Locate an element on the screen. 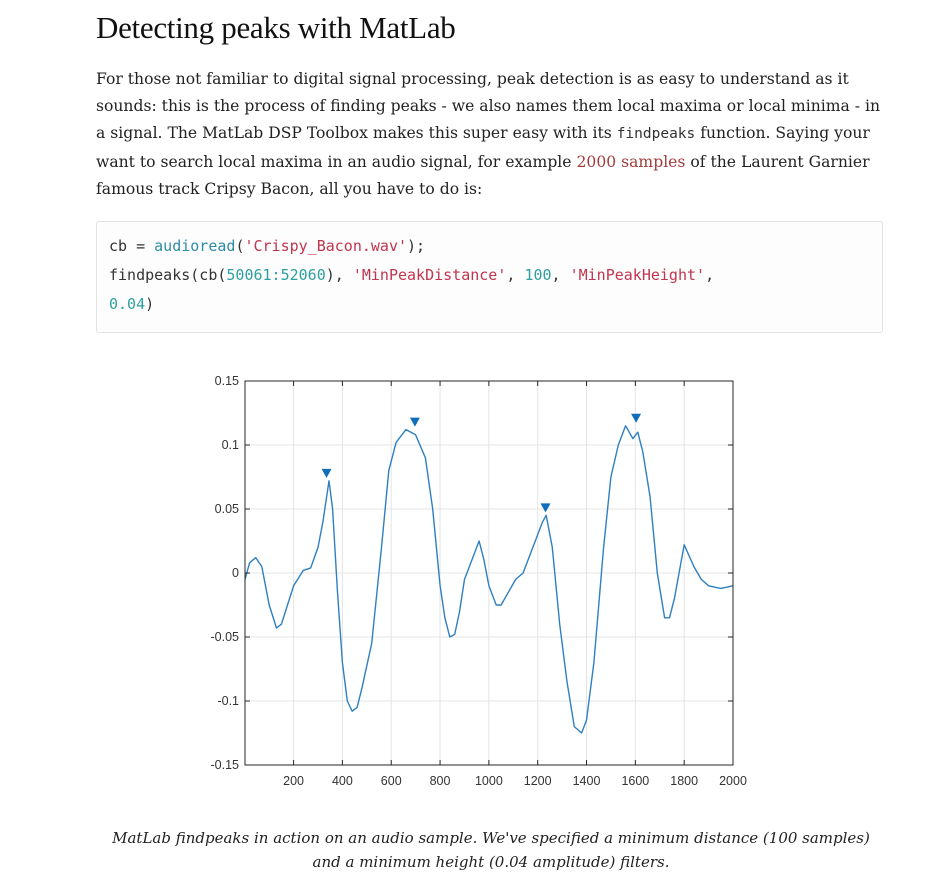 The image size is (931, 881). x-tick-label: 600 is located at coordinates (391, 781).